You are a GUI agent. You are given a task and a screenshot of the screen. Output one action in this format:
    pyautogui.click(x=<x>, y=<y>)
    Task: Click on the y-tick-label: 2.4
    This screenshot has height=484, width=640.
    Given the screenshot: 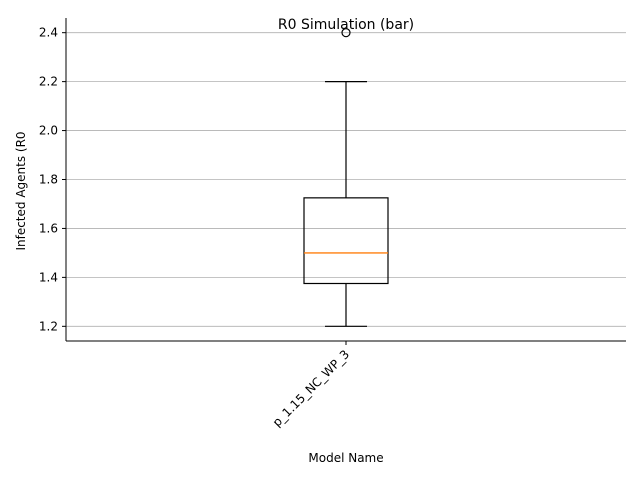 What is the action you would take?
    pyautogui.click(x=48, y=33)
    